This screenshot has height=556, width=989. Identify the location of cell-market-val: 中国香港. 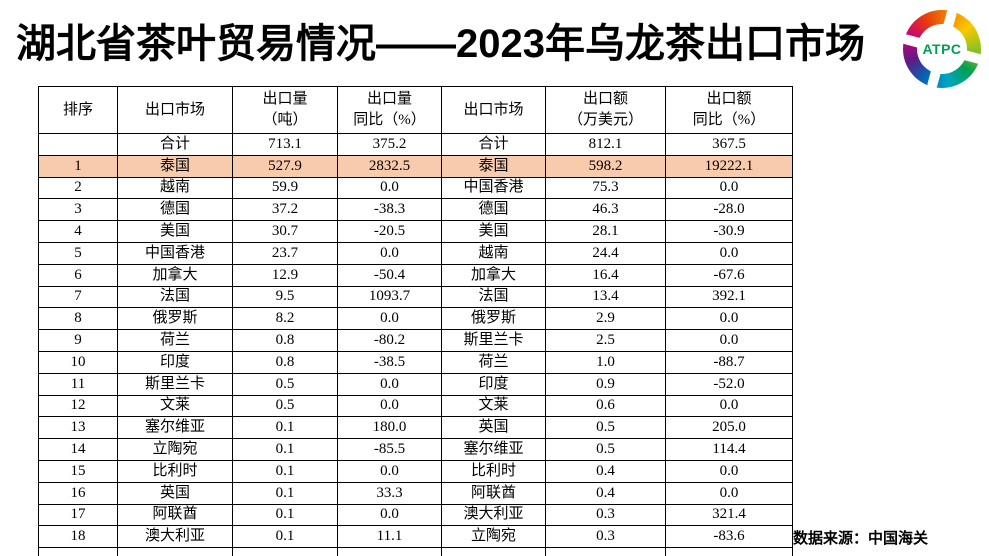
(493, 188).